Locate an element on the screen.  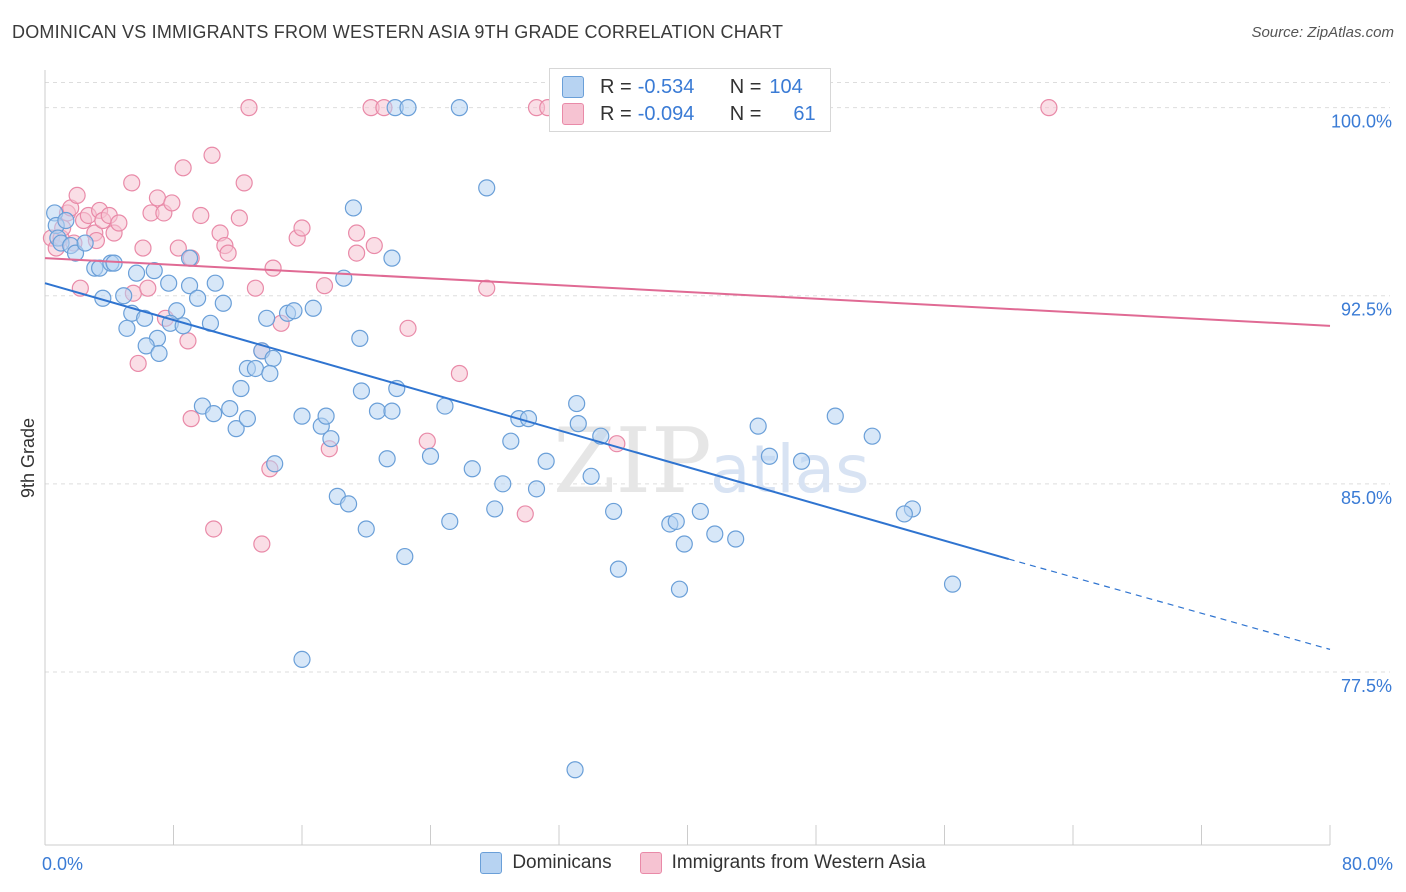
n-value: 104 is located at coordinates (786, 86).